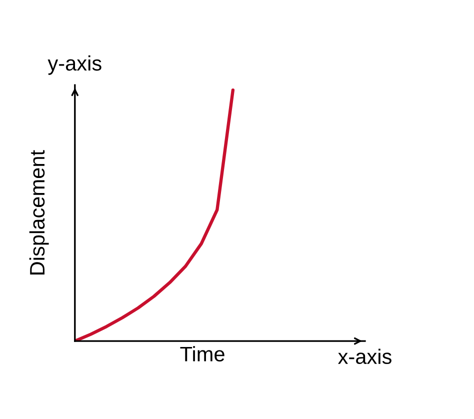  Describe the element at coordinates (75, 65) in the screenshot. I see `text: y-axis` at that location.